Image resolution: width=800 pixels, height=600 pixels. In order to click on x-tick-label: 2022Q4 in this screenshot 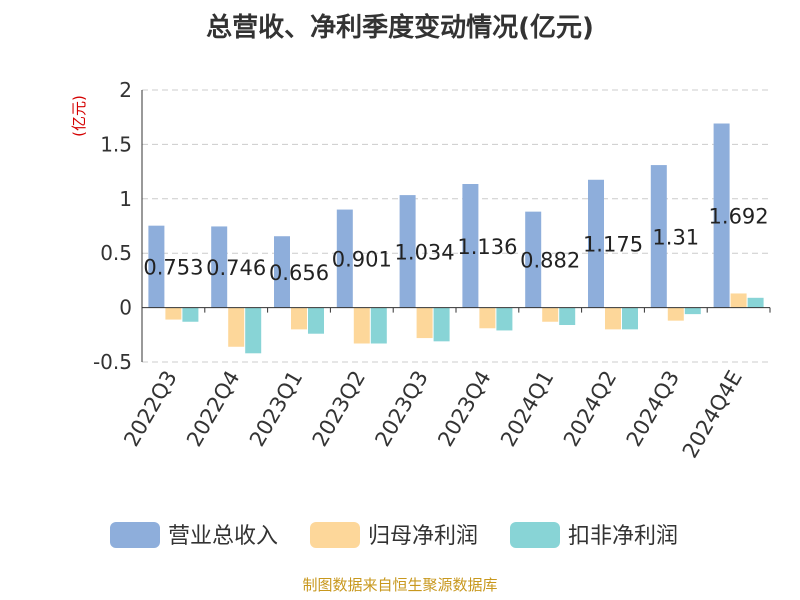, I will do `click(213, 409)`.